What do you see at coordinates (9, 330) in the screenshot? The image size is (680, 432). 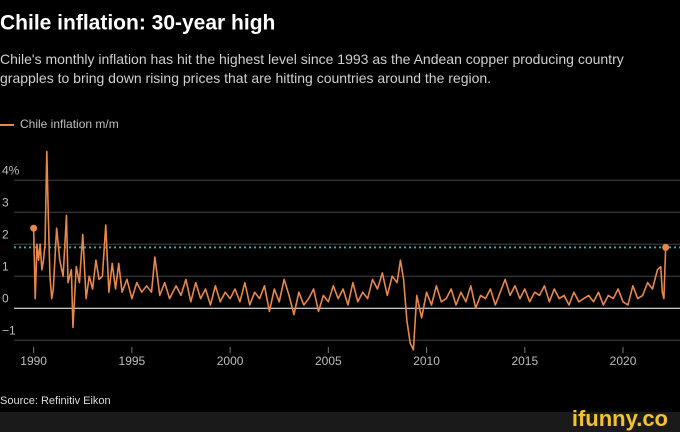 I see `y-tick-label: −1` at bounding box center [9, 330].